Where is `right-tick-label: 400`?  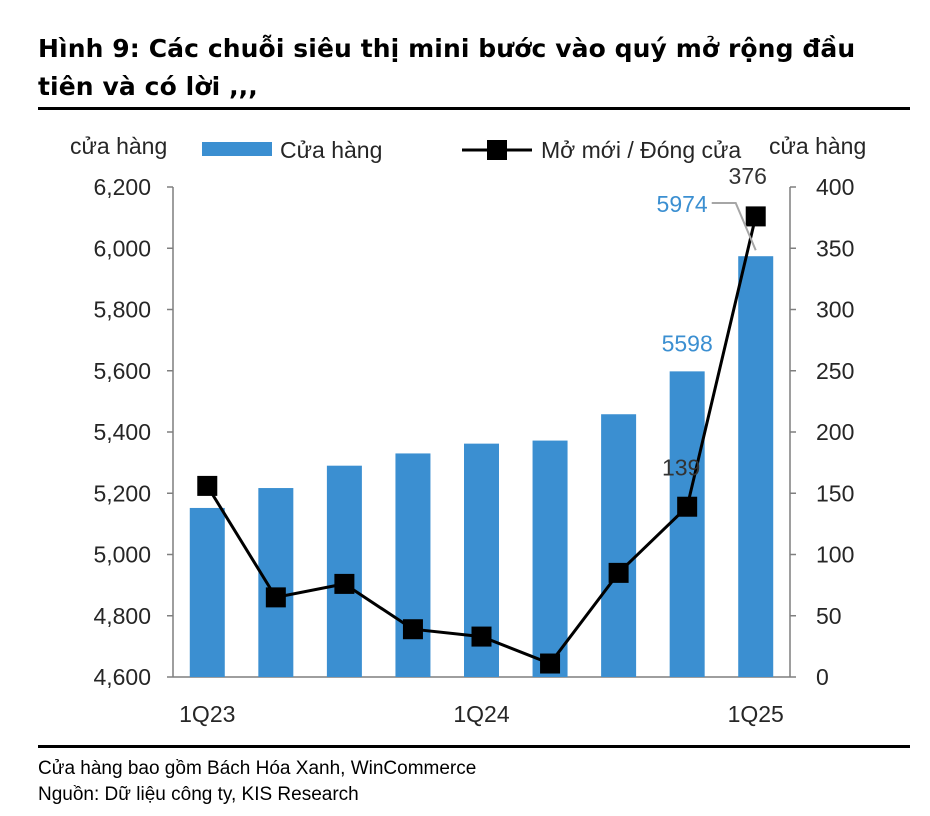 right-tick-label: 400 is located at coordinates (835, 187).